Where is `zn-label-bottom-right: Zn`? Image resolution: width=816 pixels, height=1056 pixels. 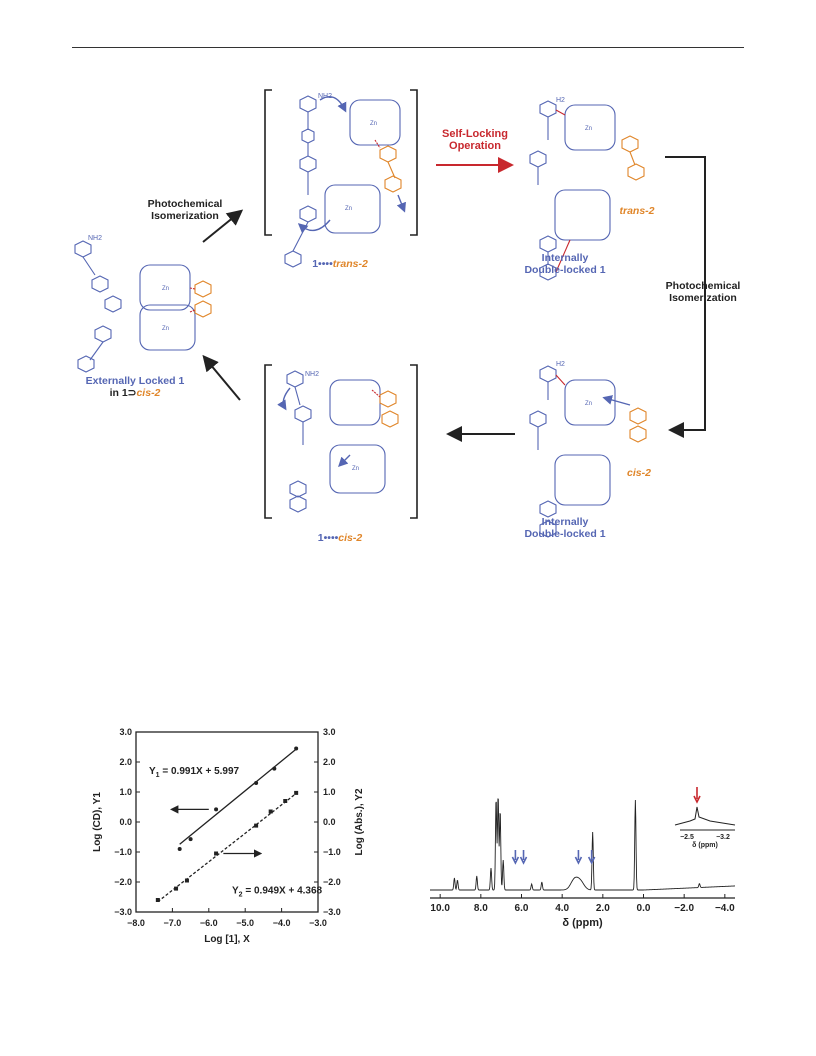
zn-label-bottom-right: Zn is located at coordinates (588, 404).